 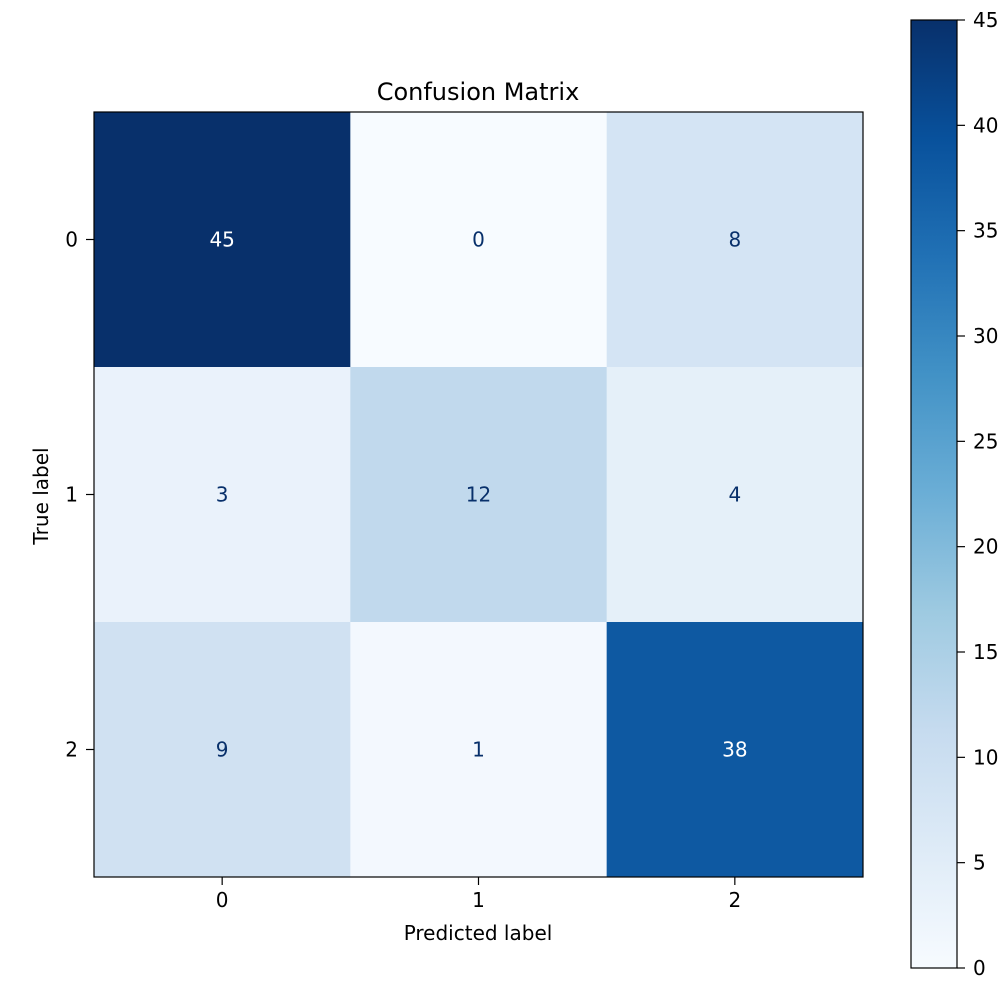 I want to click on colorbar-tick-label: 25, so click(x=985, y=441).